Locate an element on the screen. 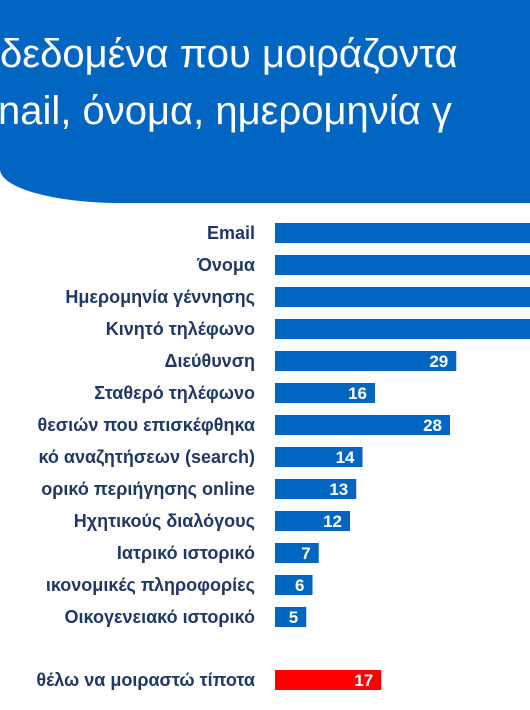 The image size is (530, 710). category-label: θεσιών που επισκέφθηκα is located at coordinates (146, 425).